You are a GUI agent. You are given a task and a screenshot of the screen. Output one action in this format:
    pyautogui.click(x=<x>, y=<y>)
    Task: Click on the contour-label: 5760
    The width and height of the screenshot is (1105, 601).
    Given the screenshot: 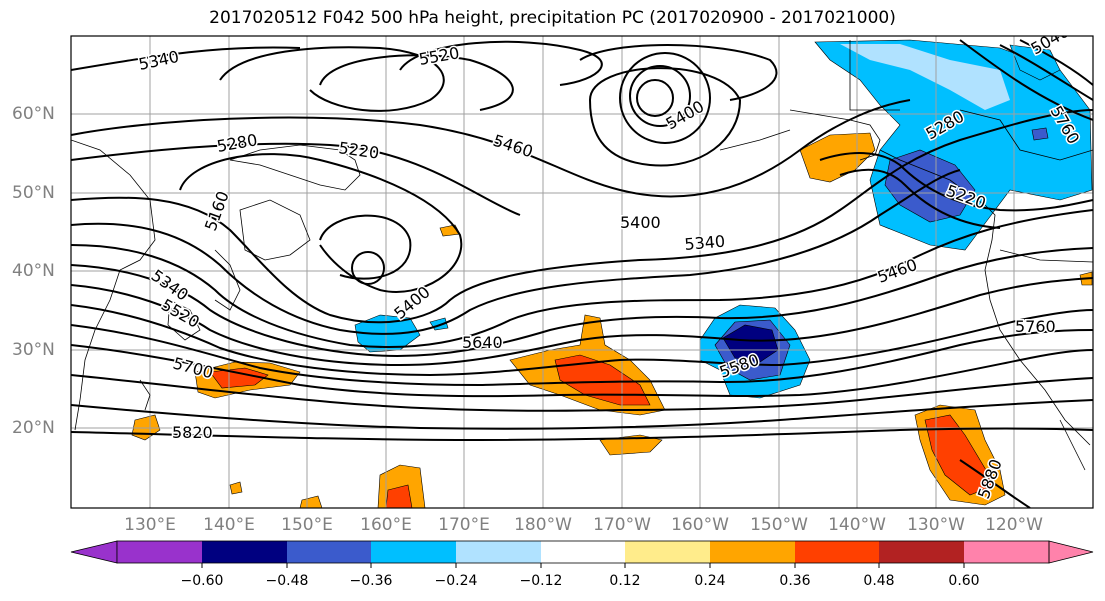 What is the action you would take?
    pyautogui.click(x=1035, y=326)
    